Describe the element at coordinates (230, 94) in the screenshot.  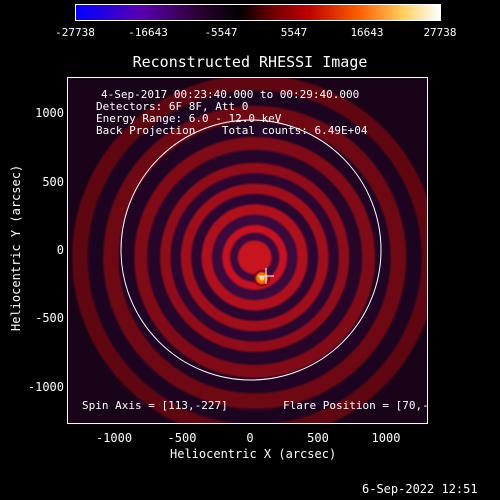
I see `info-time: 4-Sep-2017 00:23:40.000 to 00:29:40.000` at that location.